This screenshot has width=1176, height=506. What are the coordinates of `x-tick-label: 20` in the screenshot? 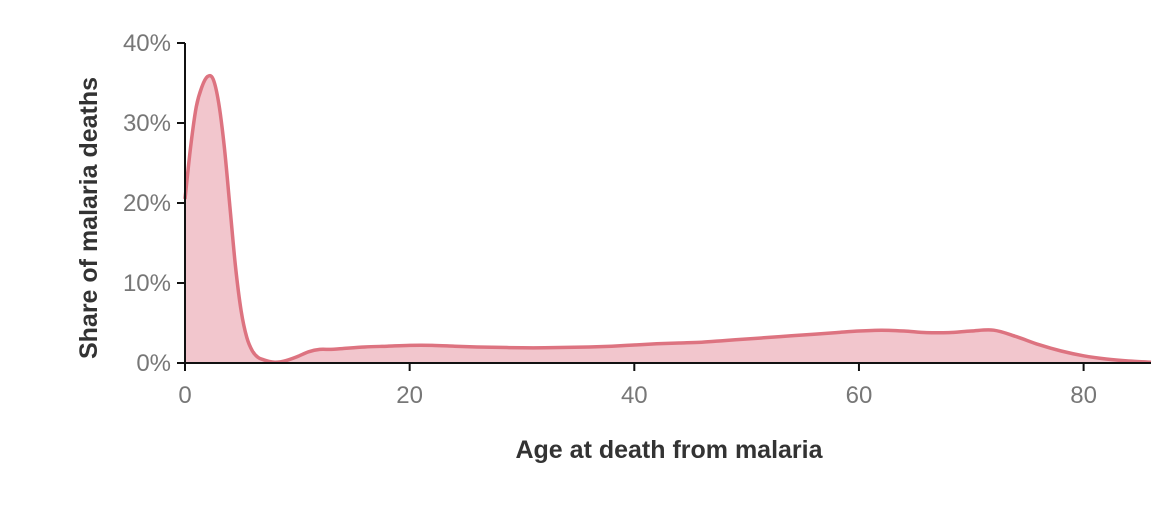 It's located at (409, 395).